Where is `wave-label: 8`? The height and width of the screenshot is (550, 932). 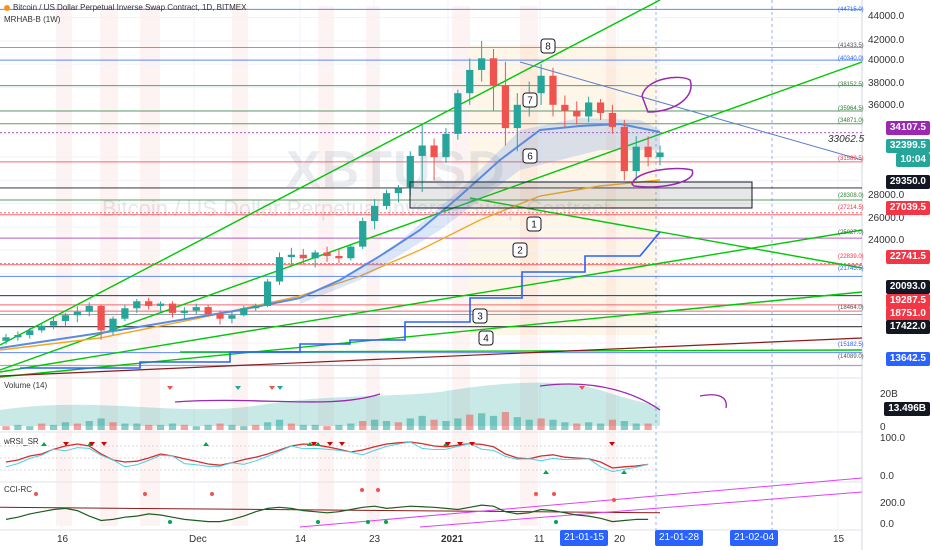
wave-label: 8 is located at coordinates (548, 47).